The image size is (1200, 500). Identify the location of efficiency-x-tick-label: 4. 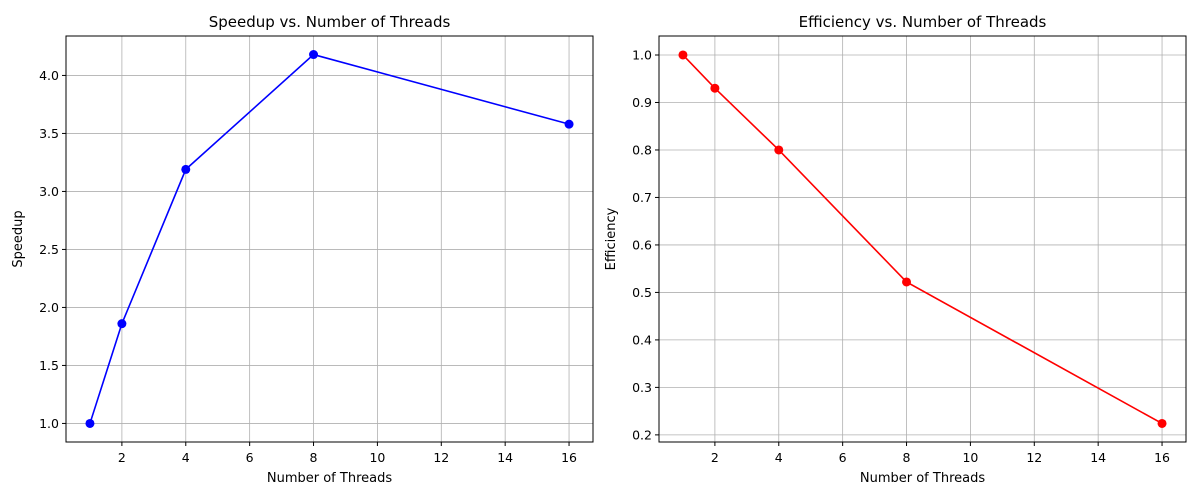
(779, 457).